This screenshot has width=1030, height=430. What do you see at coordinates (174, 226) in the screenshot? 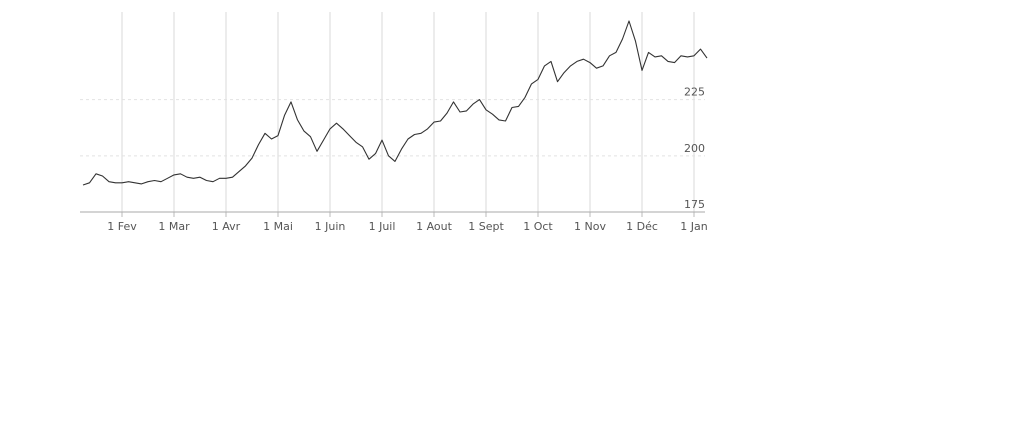
I see `x-tick-label: 1 Mar` at bounding box center [174, 226].